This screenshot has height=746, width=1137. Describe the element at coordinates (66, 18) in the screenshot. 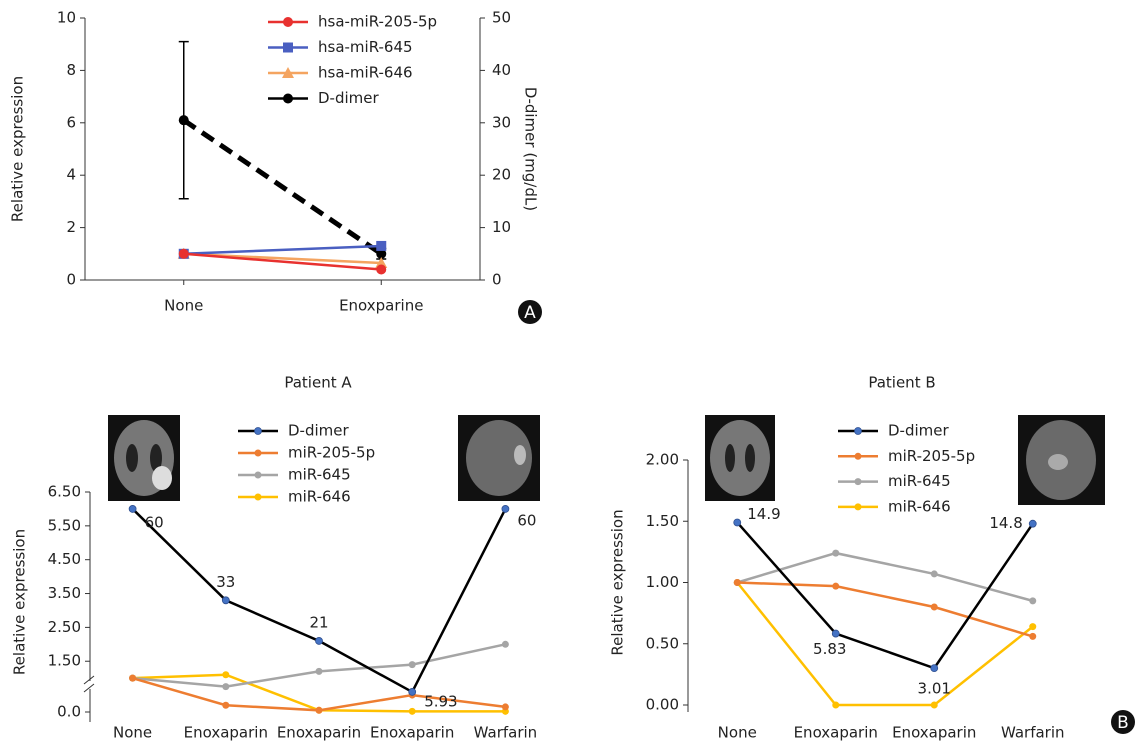

I see `y-tick-label: 10` at that location.